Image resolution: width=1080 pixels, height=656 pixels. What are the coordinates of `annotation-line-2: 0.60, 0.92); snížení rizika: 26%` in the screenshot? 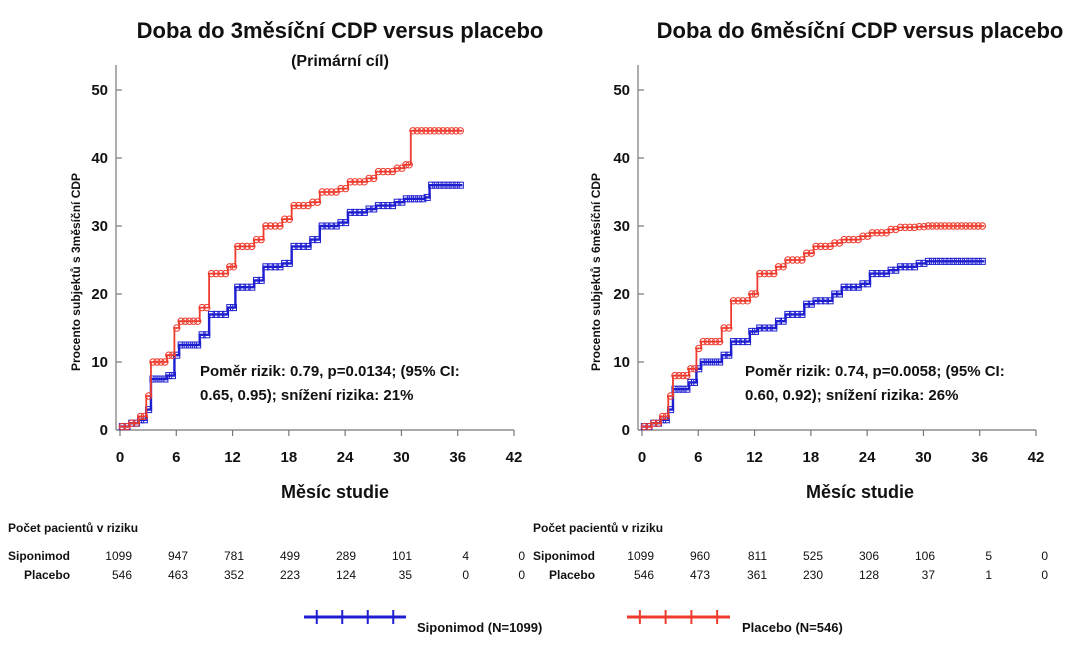 It's located at (851, 395).